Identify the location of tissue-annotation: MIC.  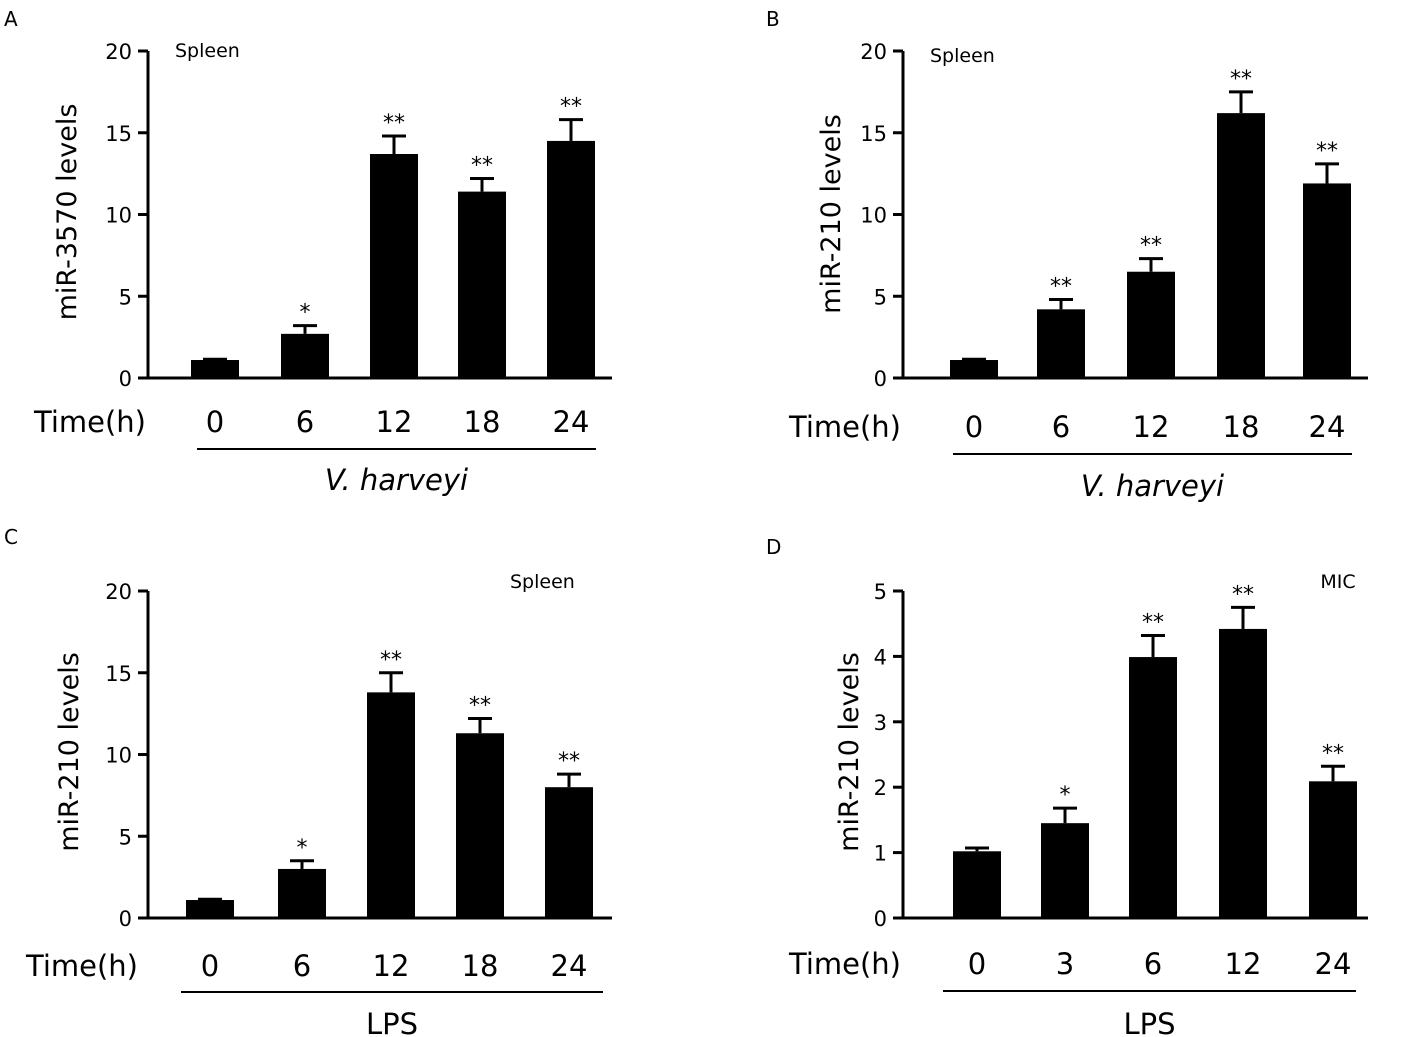
(1337, 582).